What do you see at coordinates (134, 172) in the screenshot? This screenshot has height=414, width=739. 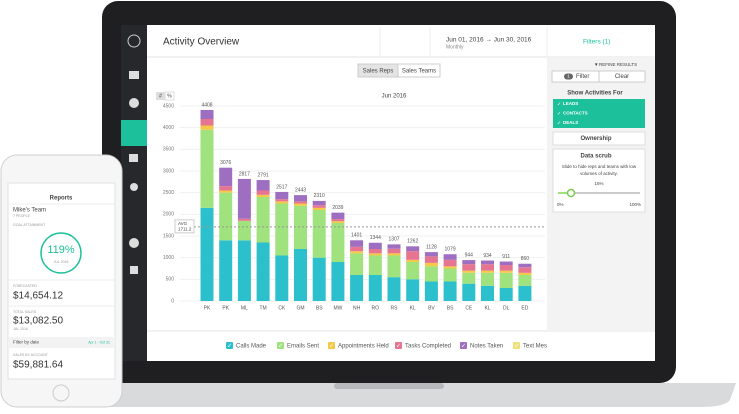 I see `sidebar-icons` at bounding box center [134, 172].